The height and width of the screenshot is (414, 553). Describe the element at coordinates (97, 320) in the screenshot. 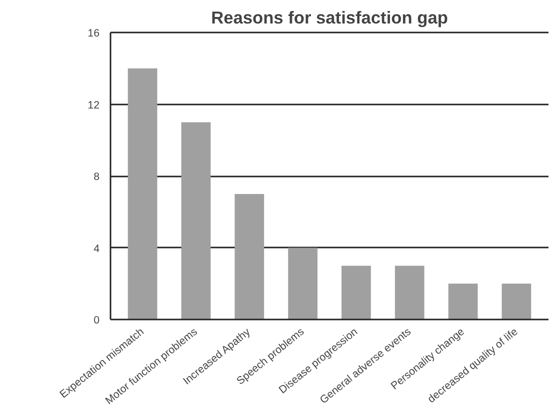

I see `y-tick-label: 0` at that location.